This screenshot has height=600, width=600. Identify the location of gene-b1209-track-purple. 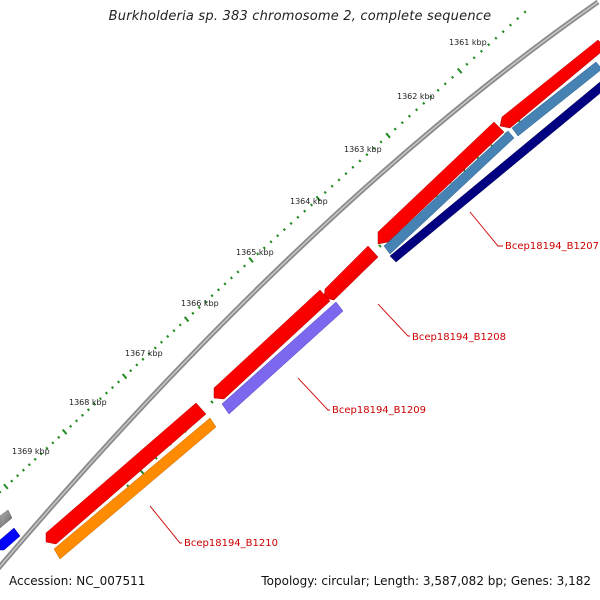
(282, 358).